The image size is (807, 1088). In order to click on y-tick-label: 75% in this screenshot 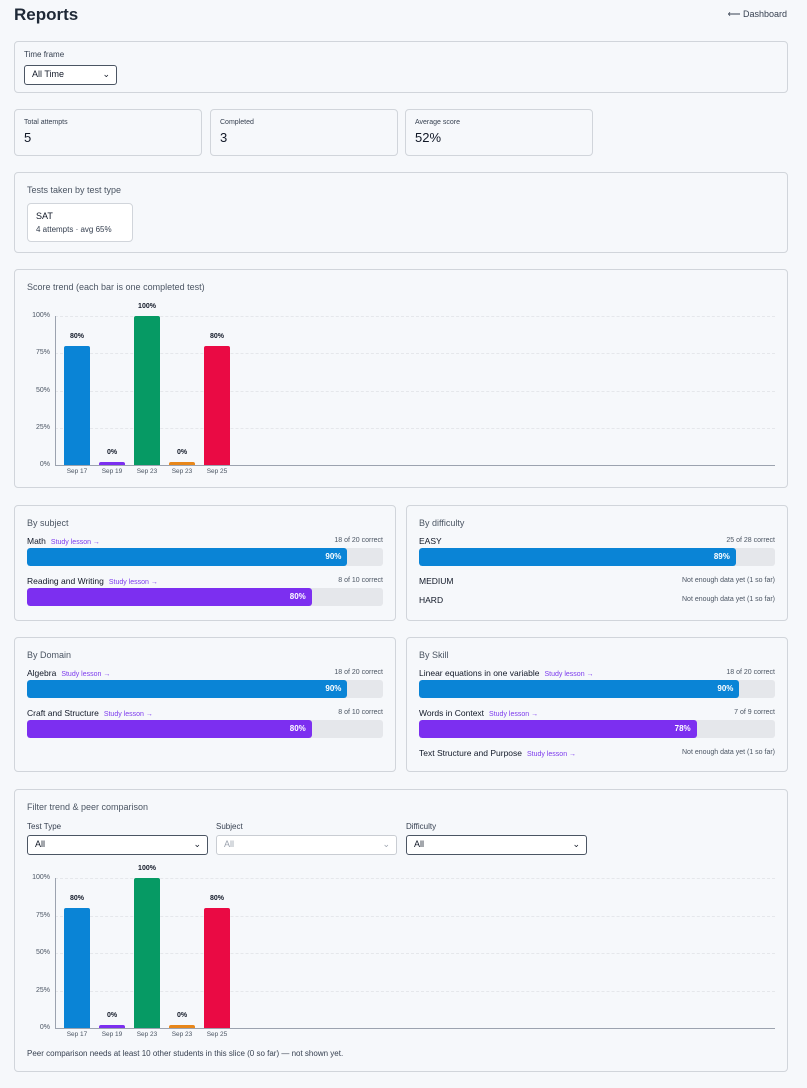, I will do `click(42, 353)`.